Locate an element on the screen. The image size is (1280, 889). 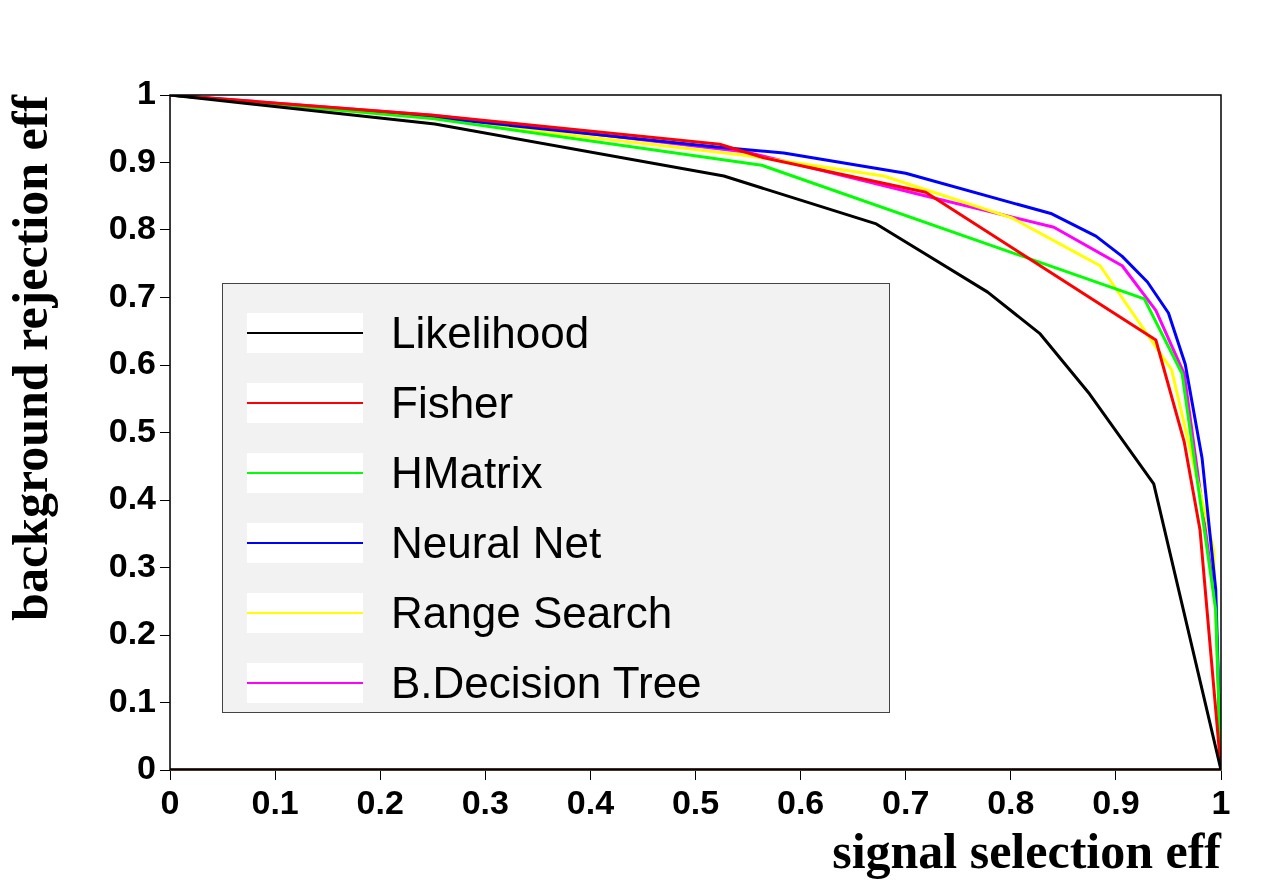
legend-label: Neural Net is located at coordinates (496, 543).